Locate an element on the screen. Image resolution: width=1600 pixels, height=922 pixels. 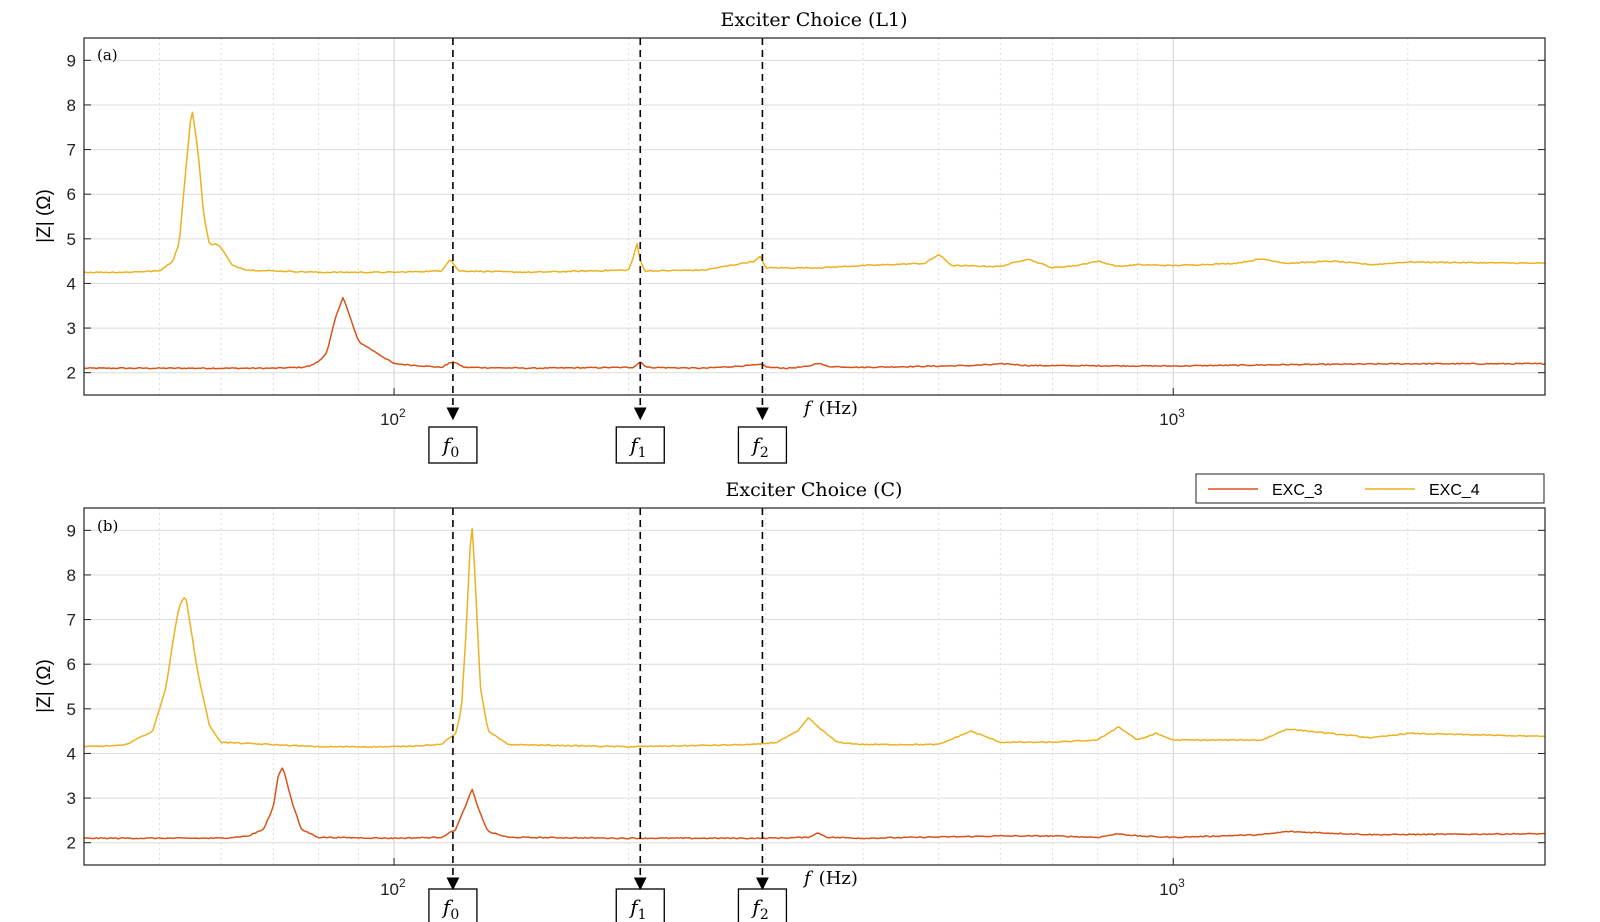
chart-title-a: Exciter Choice (L1) is located at coordinates (813, 20).